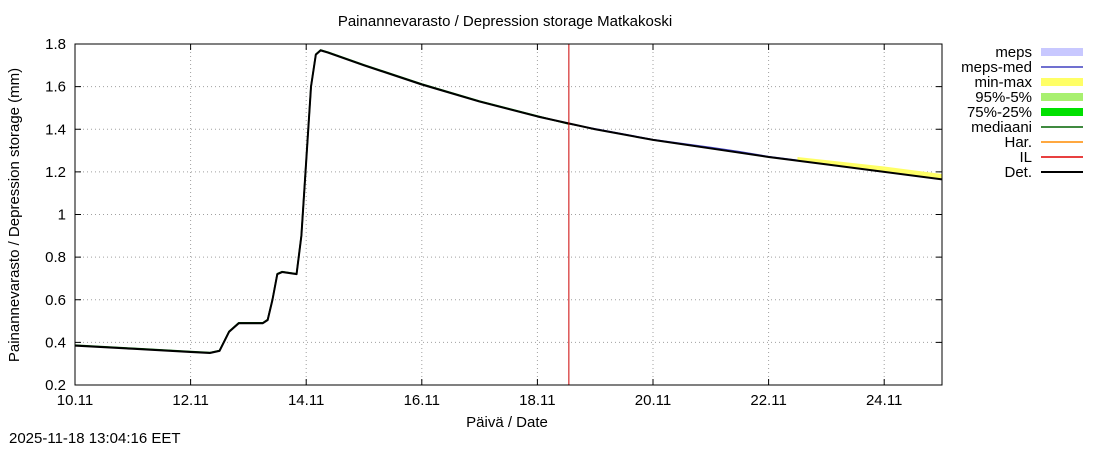  Describe the element at coordinates (1025, 157) in the screenshot. I see `legend-label: IL` at that location.